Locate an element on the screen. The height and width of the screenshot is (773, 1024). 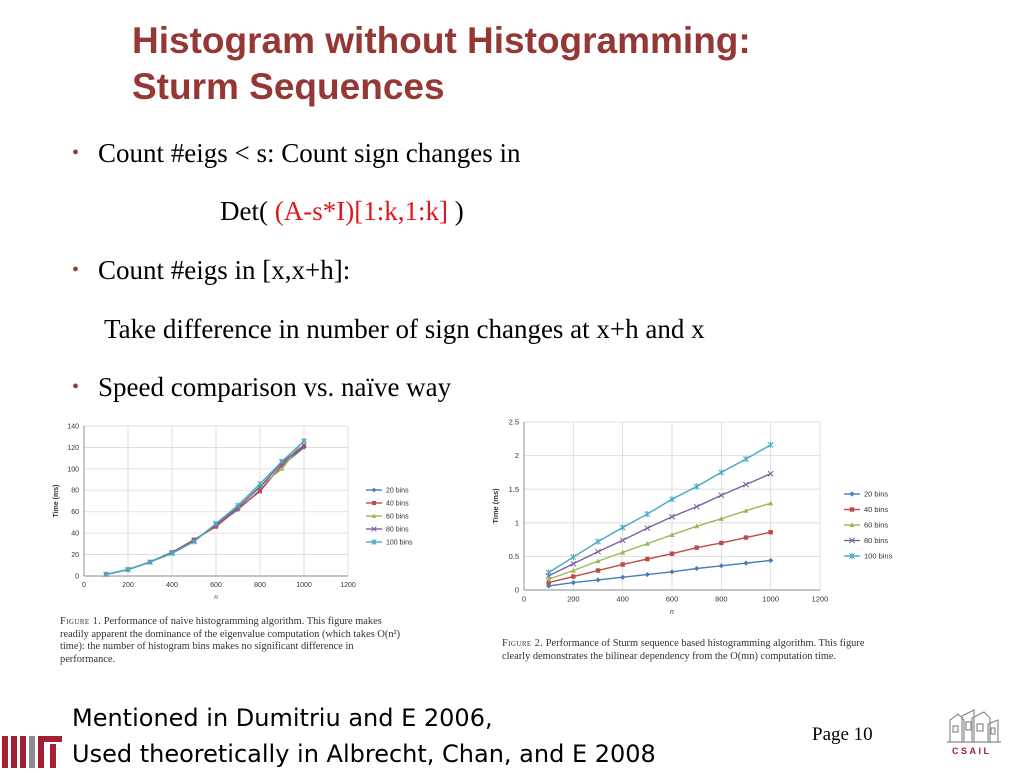
bullet-2: • Count #eigs in [x,x+h]: is located at coordinates (211, 270).